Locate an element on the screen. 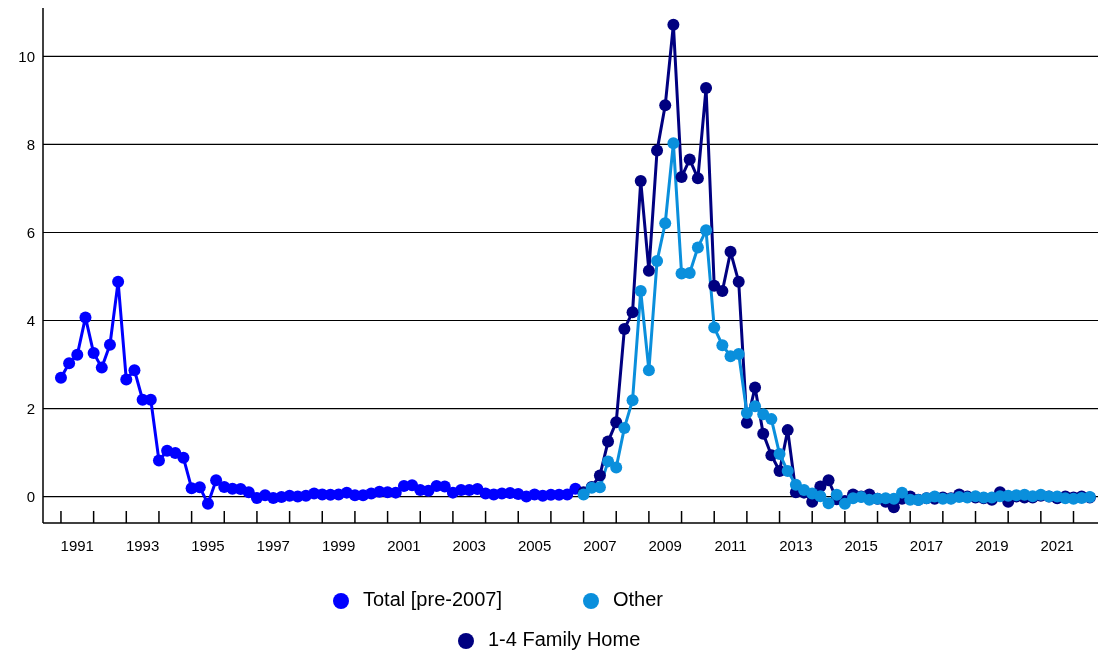 The image size is (1098, 667). x-tick-label: 1995 is located at coordinates (208, 545).